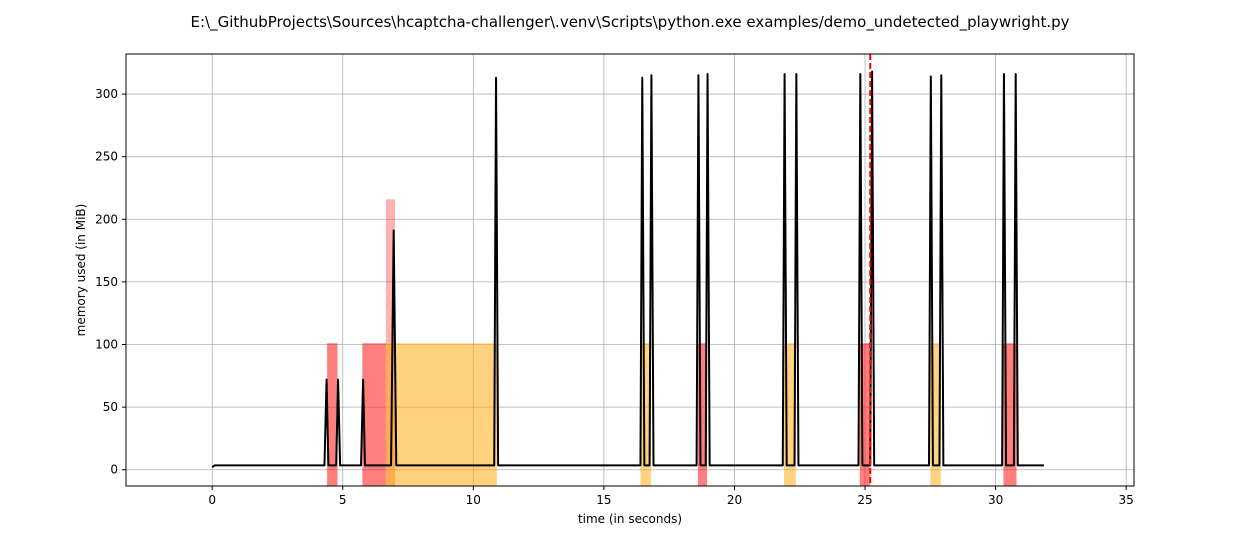 The image size is (1260, 540). I want to click on x-tick-label: 15, so click(603, 500).